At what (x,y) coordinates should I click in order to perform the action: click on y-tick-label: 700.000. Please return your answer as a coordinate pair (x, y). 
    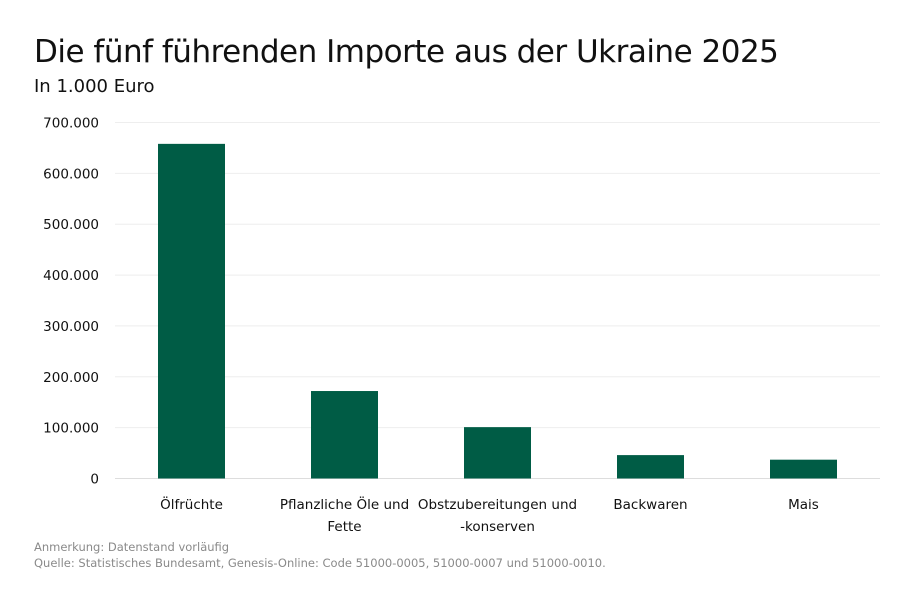
    Looking at the image, I should click on (71, 124).